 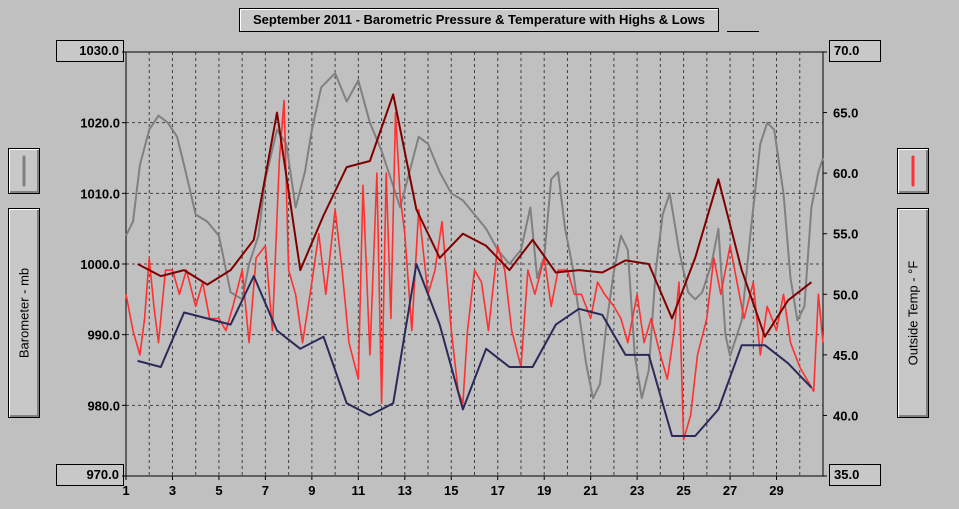 I want to click on left-axis-tick-label: 1000.0, so click(x=100, y=264).